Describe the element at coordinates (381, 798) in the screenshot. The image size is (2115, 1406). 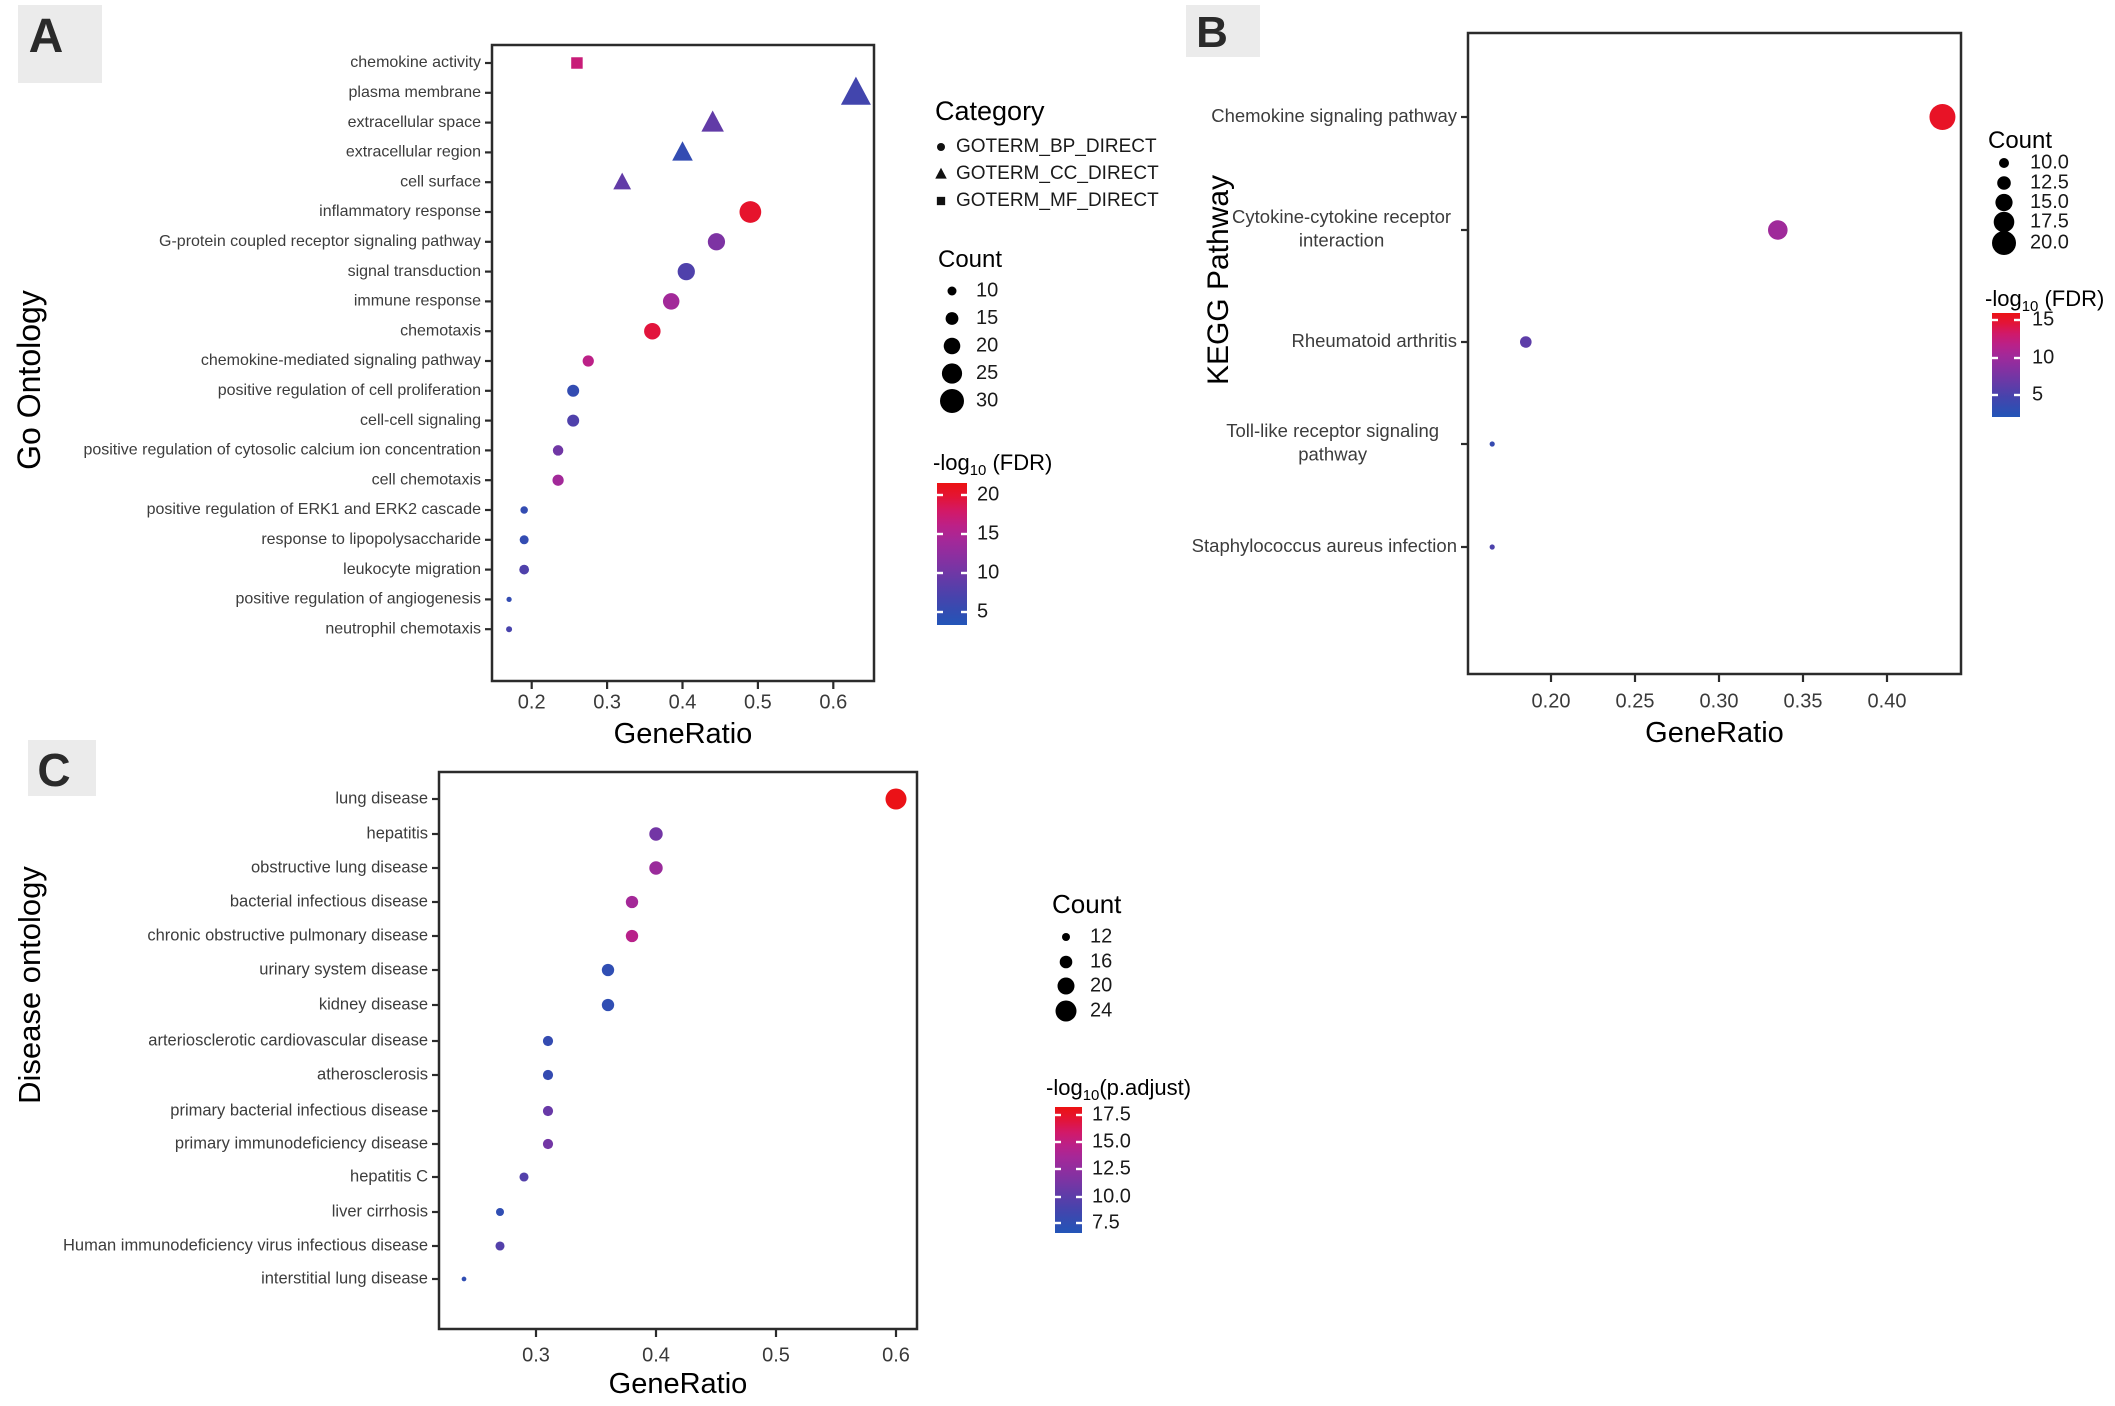
I see `category-label: lung disease` at that location.